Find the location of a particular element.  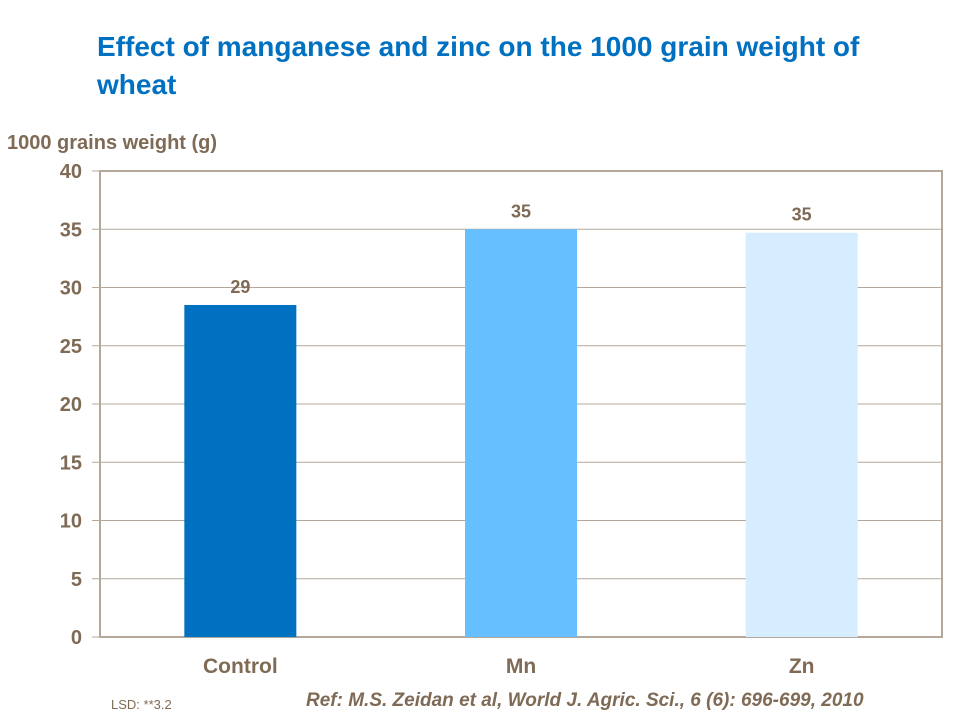

bar-control is located at coordinates (240, 470).